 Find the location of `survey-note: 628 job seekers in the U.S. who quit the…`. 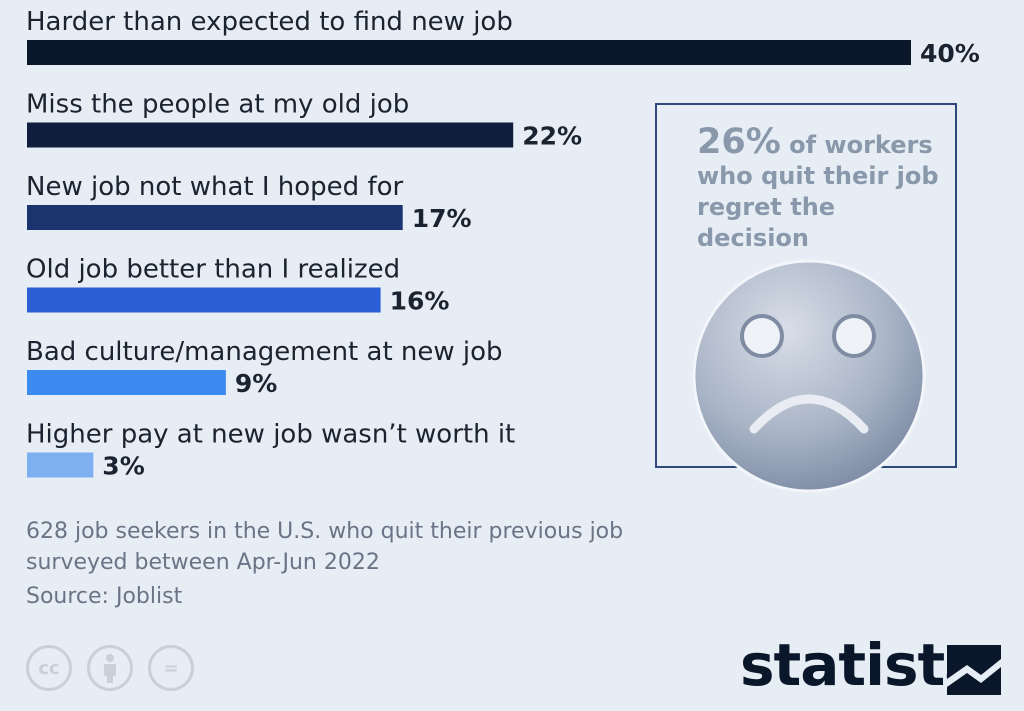

survey-note: 628 job seekers in the U.S. who quit the… is located at coordinates (324, 547).